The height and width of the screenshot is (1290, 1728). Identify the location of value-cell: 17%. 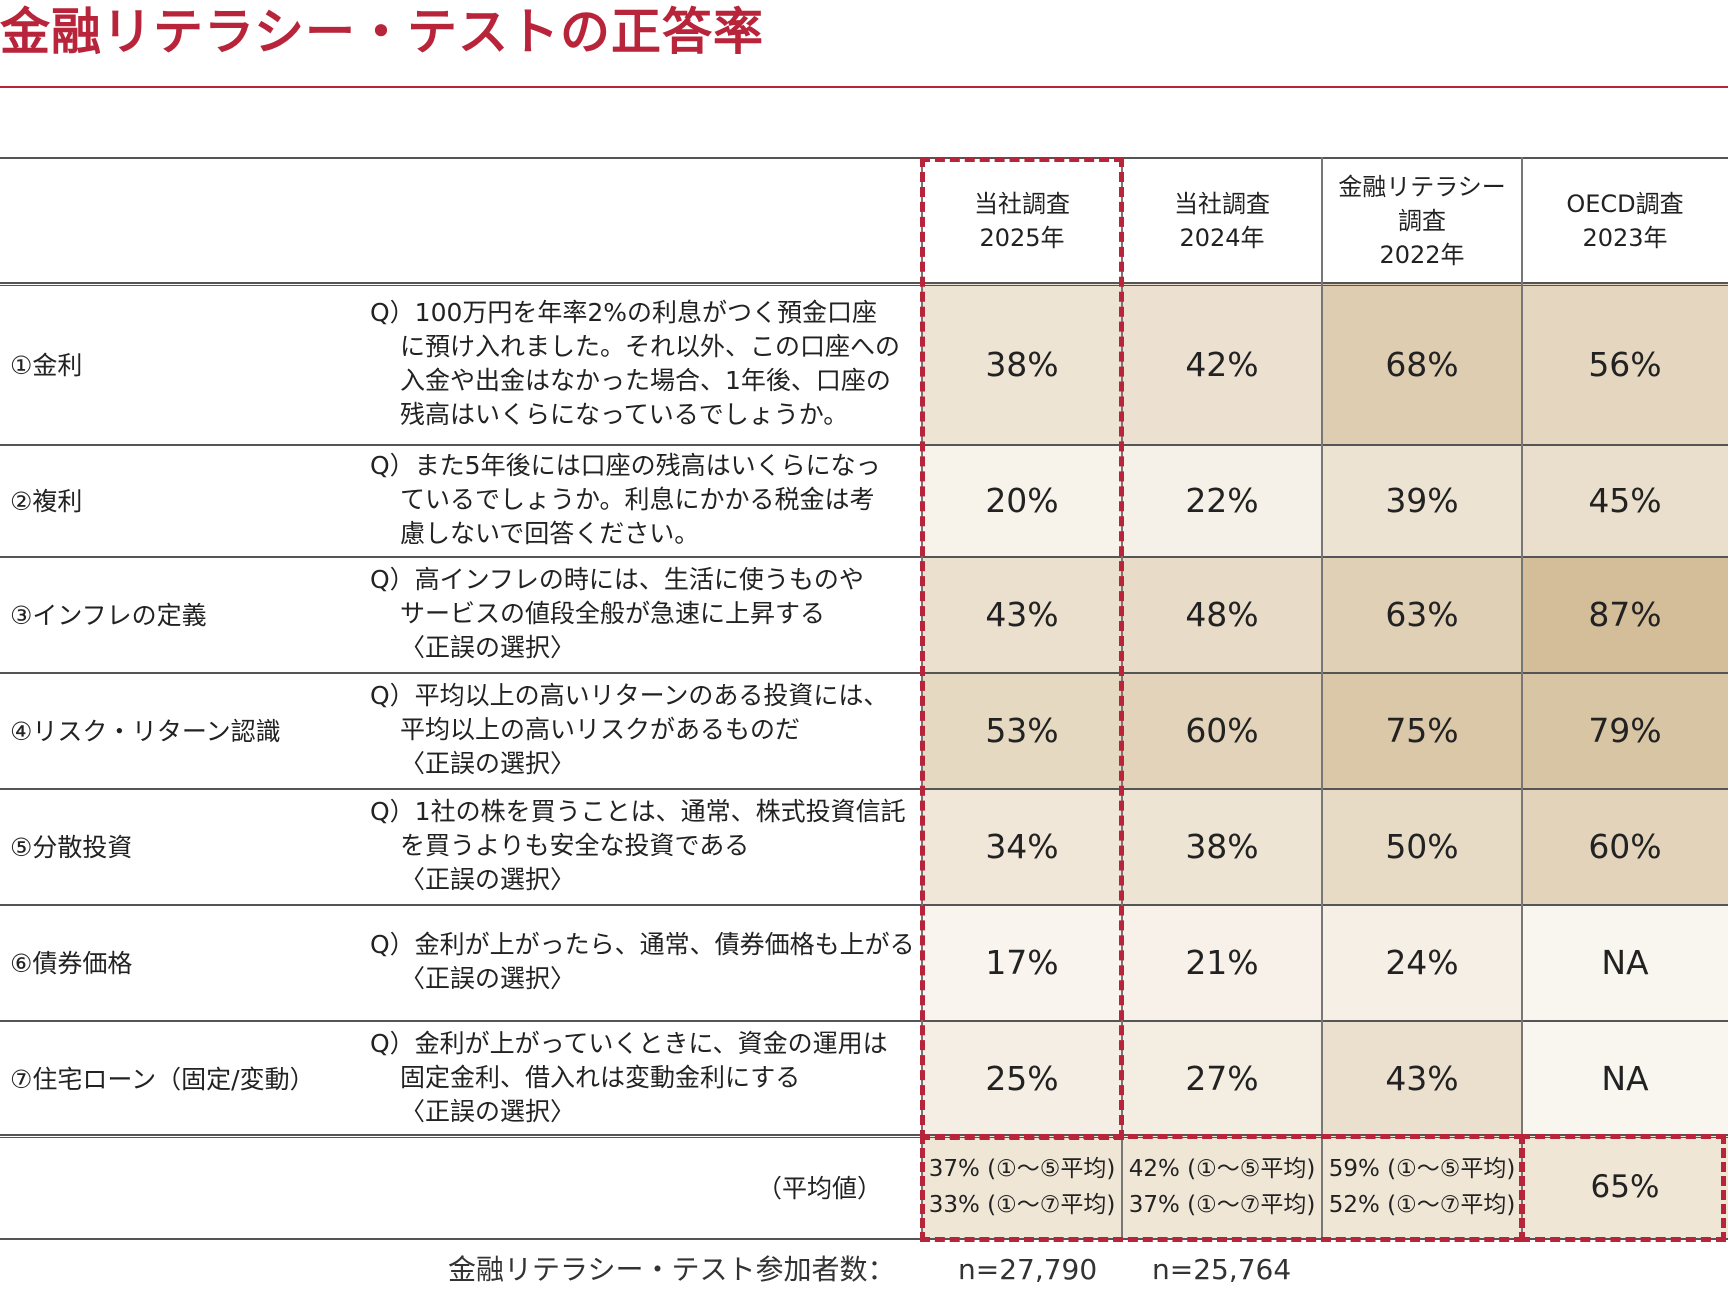
(1022, 962).